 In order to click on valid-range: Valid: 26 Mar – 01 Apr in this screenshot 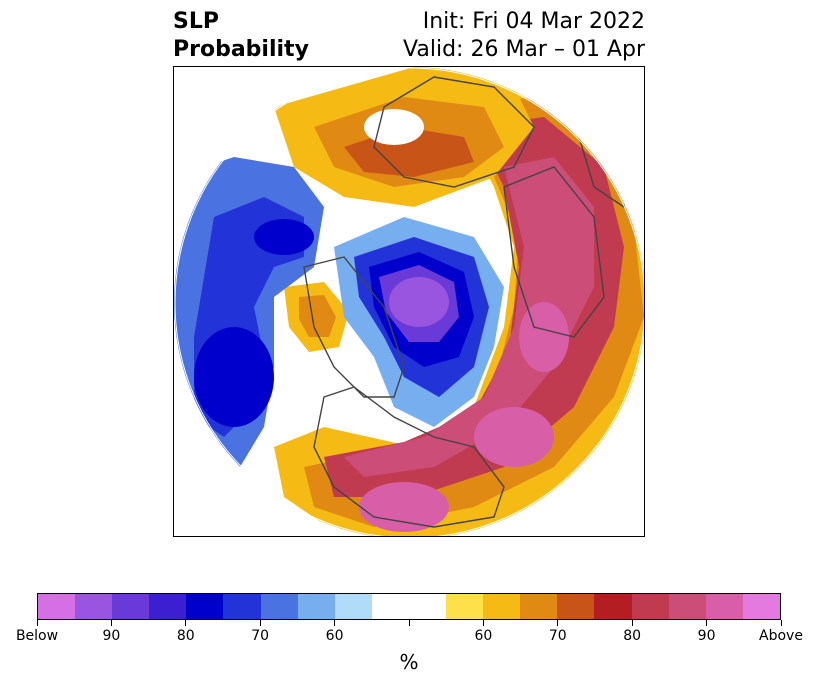, I will do `click(524, 49)`.